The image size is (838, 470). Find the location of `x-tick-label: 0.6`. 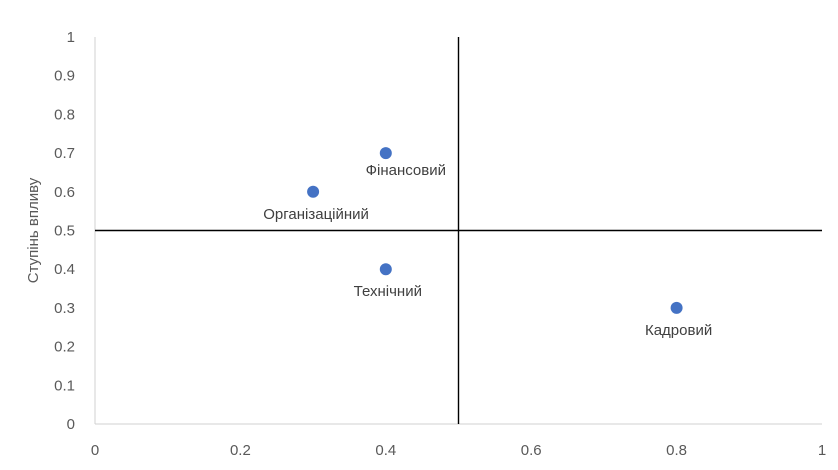

x-tick-label: 0.6 is located at coordinates (531, 450).